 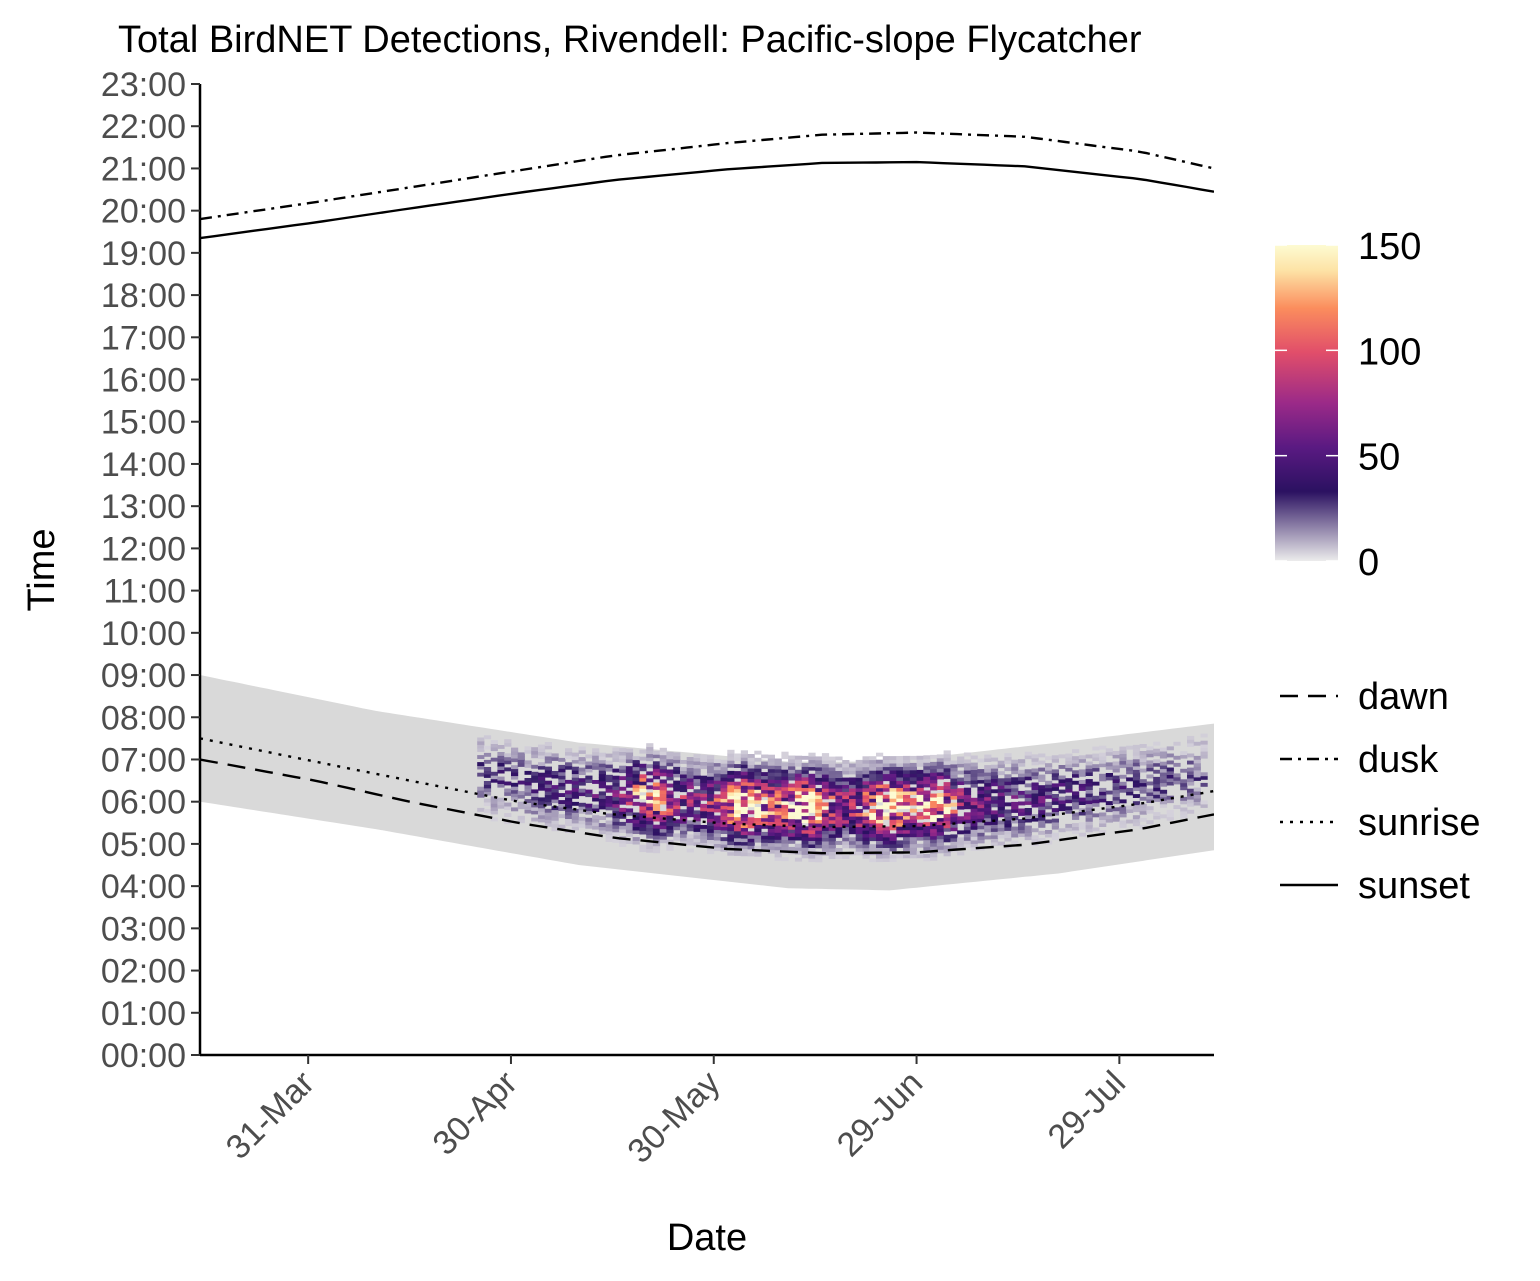 What do you see at coordinates (475, 1113) in the screenshot?
I see `x-tick-label: 30-Apr` at bounding box center [475, 1113].